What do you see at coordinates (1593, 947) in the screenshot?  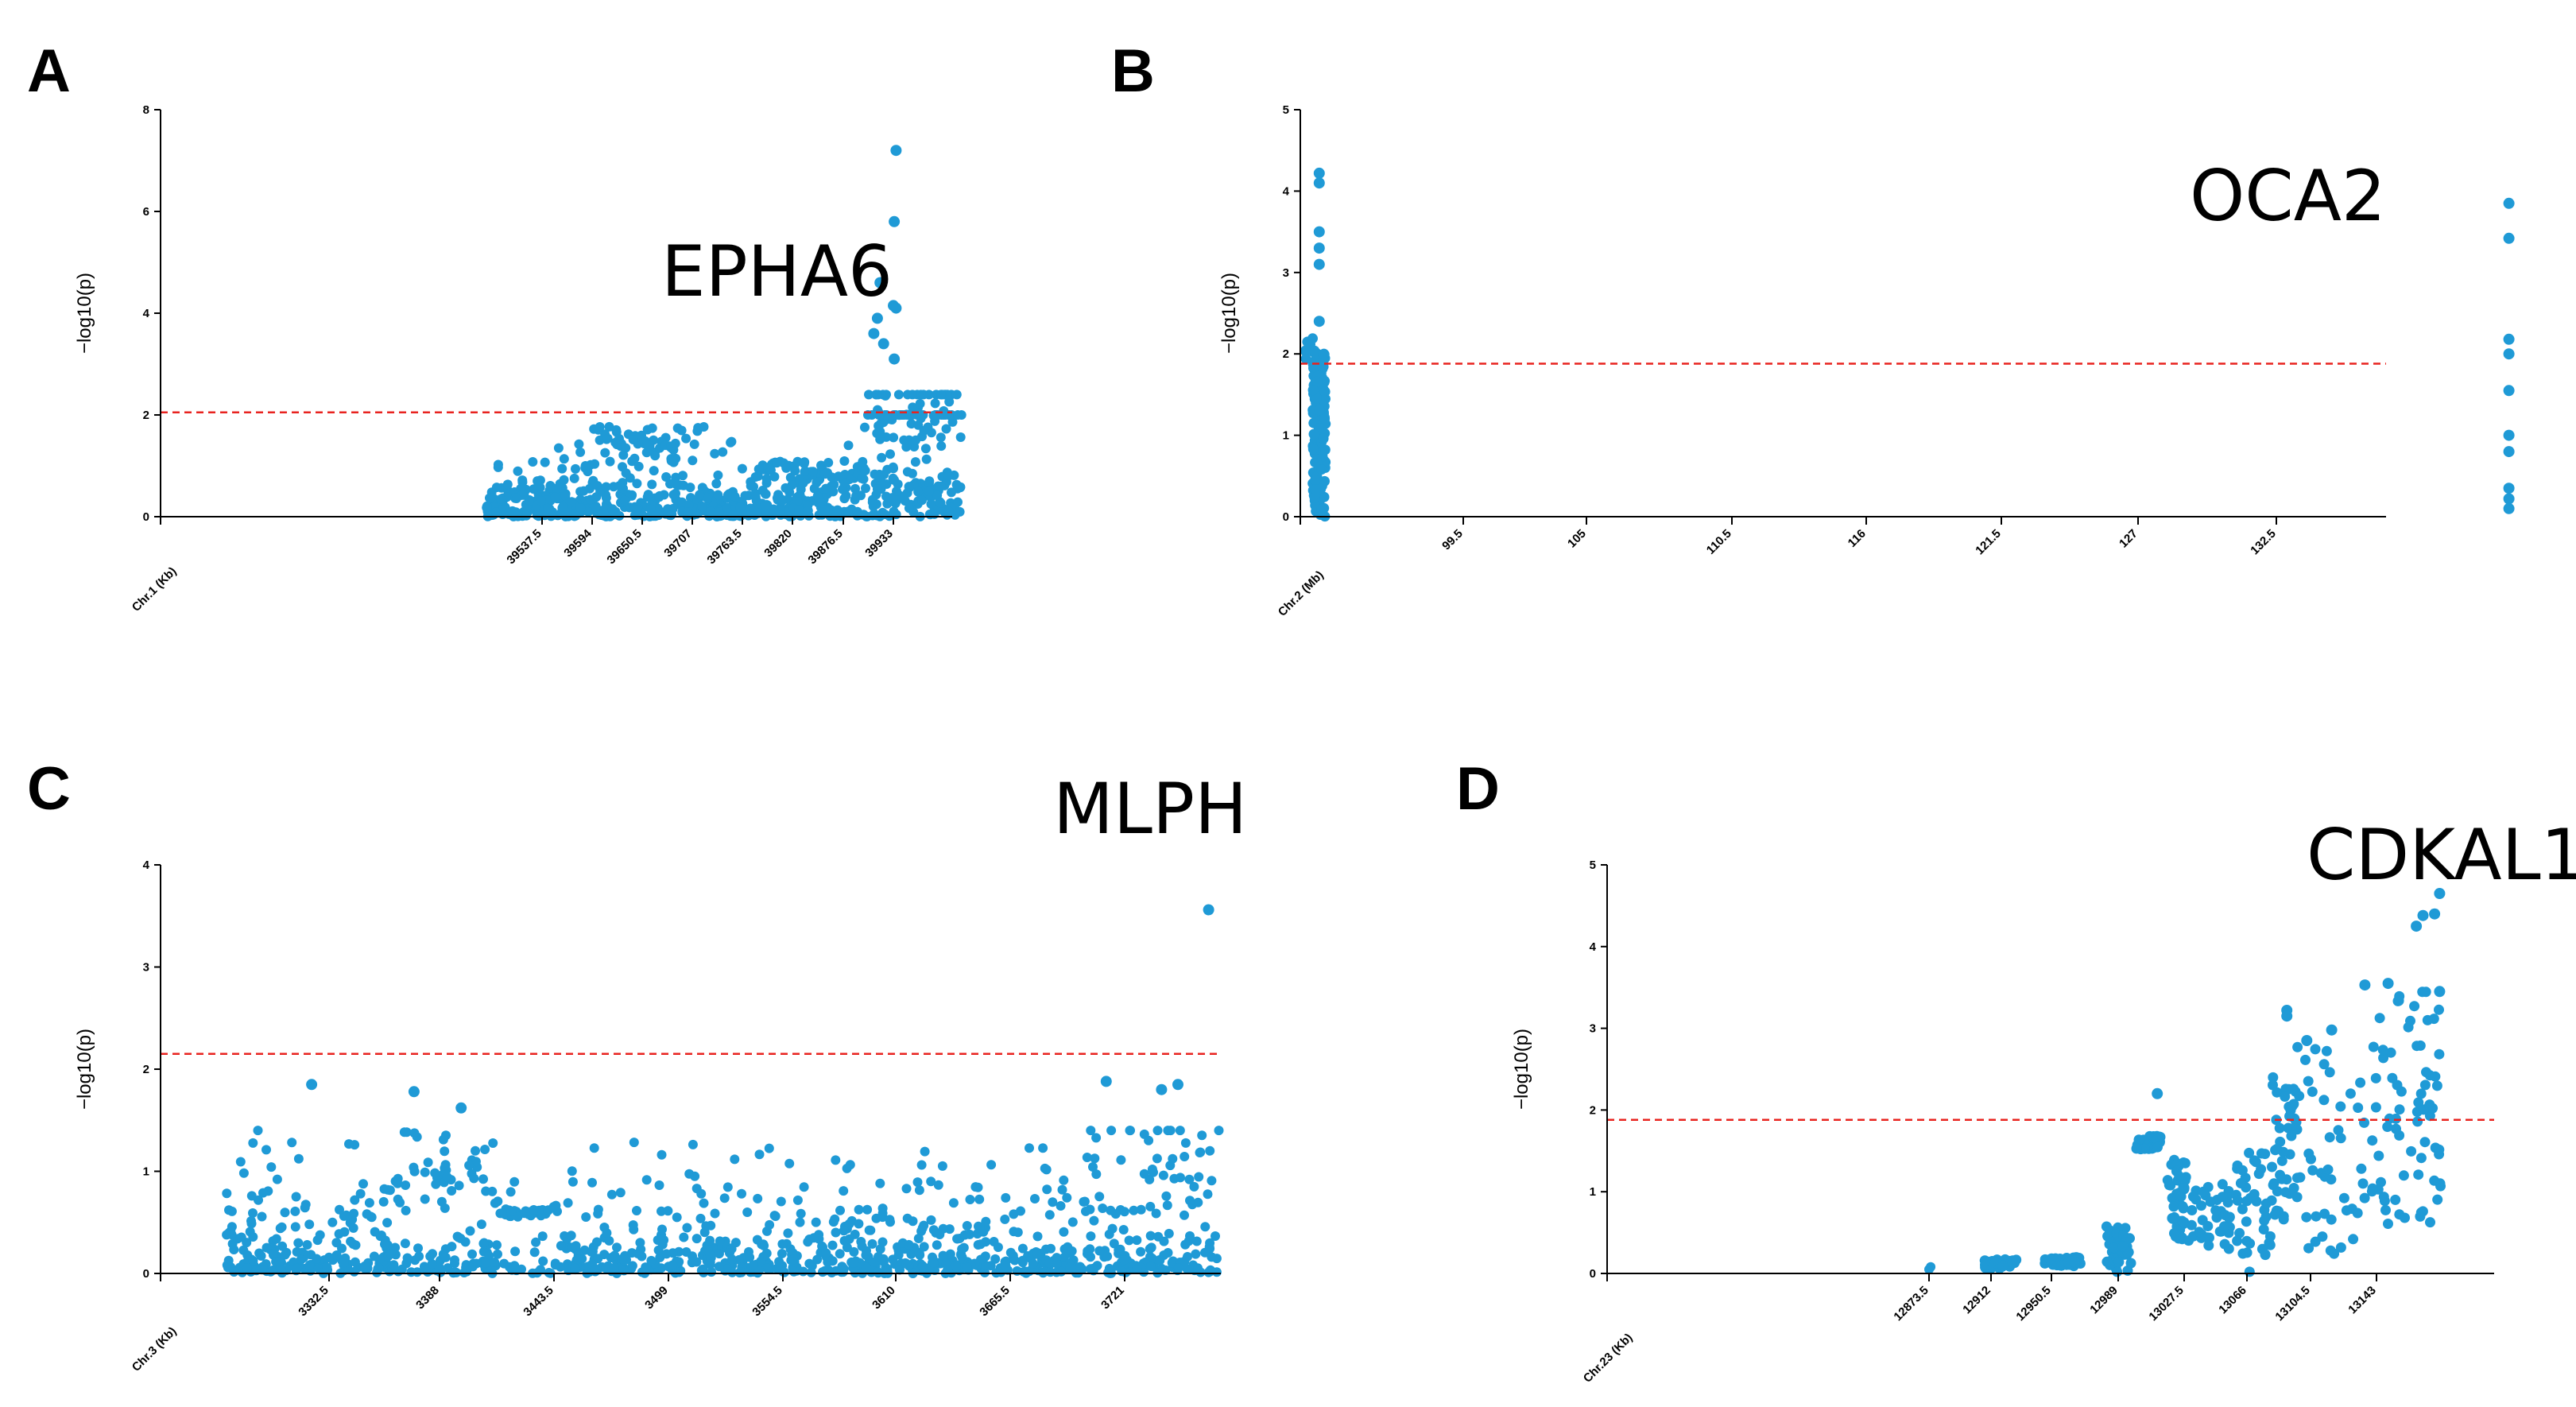 I see `y-tick-label: 4` at bounding box center [1593, 947].